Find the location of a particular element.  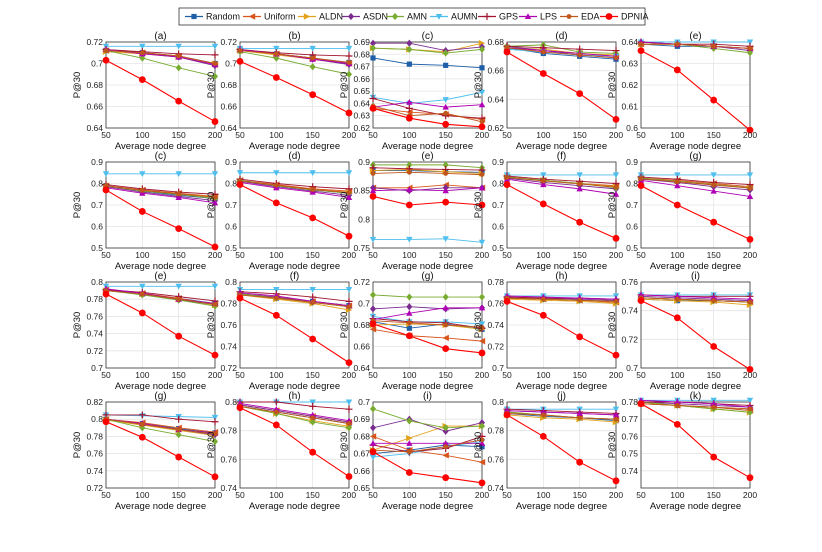

series-aumn is located at coordinates (695, 175).